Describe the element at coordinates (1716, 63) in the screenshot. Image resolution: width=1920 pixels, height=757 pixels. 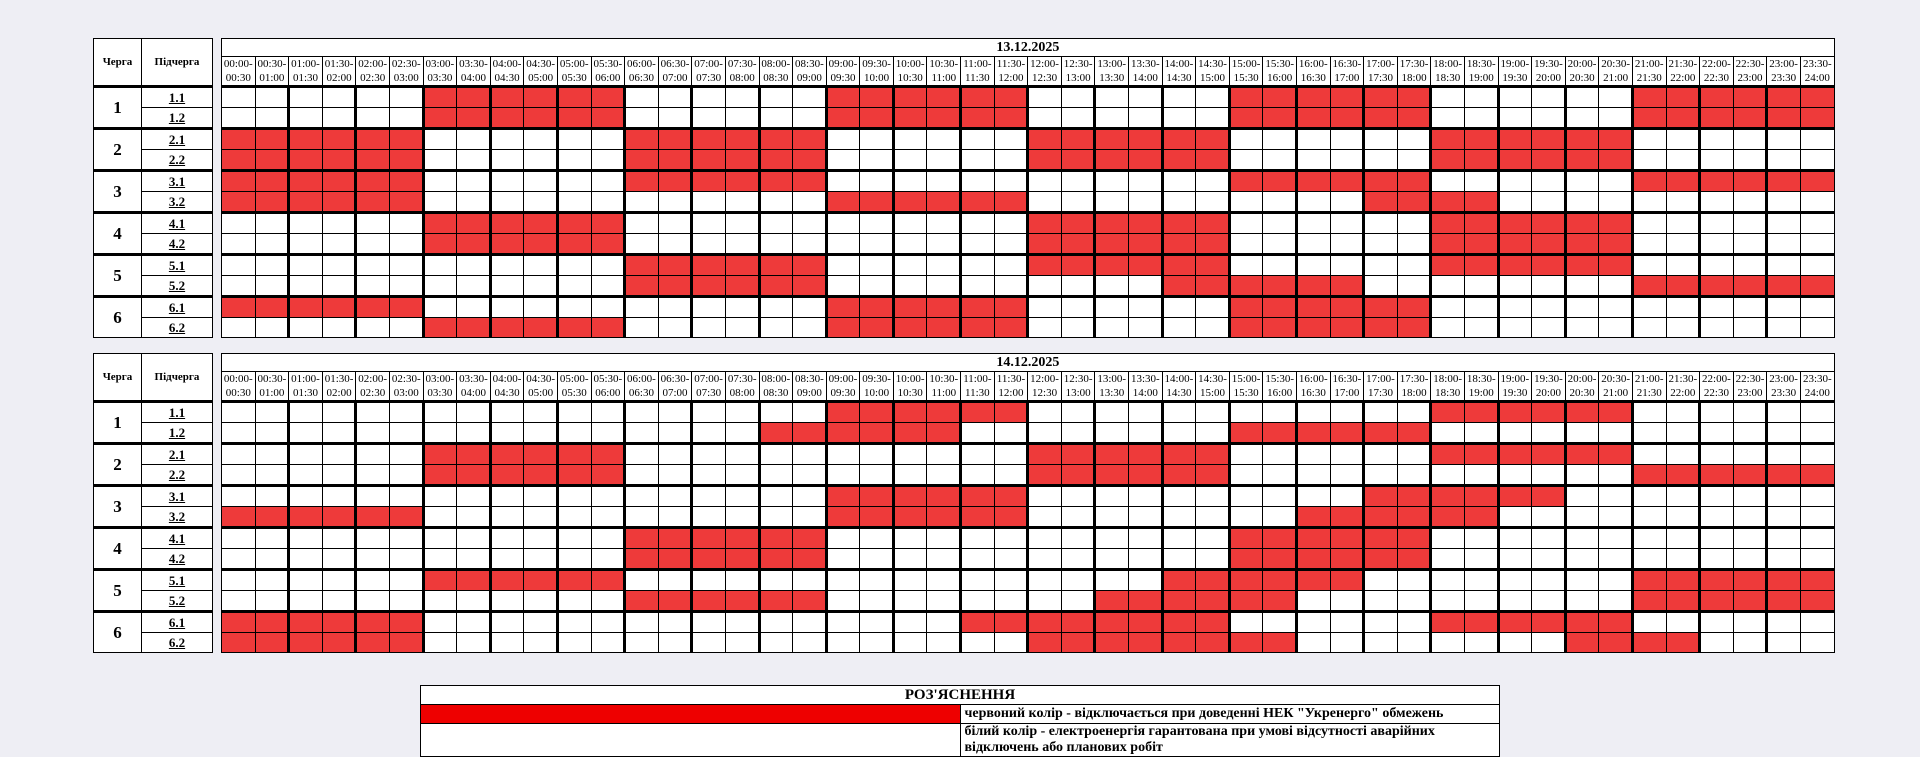
I see `time-slot-start: 22:00-` at that location.